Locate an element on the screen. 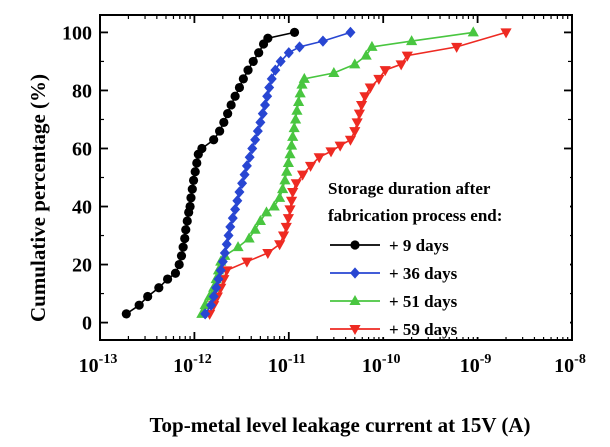 The width and height of the screenshot is (610, 447). x-tick-label: 10-13 is located at coordinates (98, 364).